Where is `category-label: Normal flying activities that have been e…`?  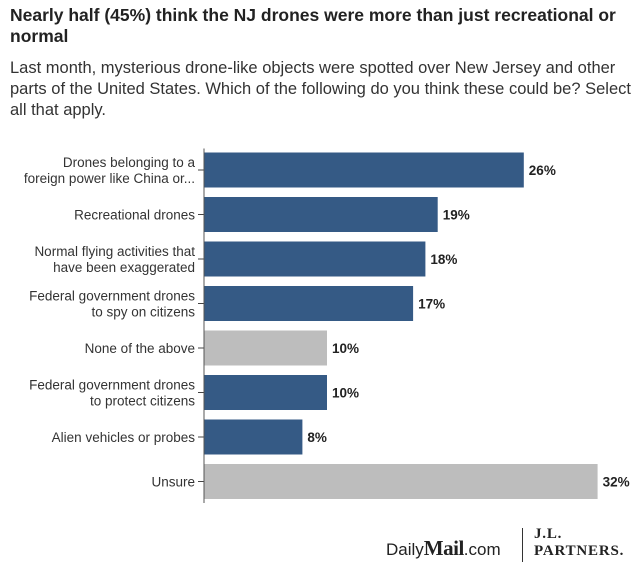
category-label: Normal flying activities that have been e… is located at coordinates (114, 259).